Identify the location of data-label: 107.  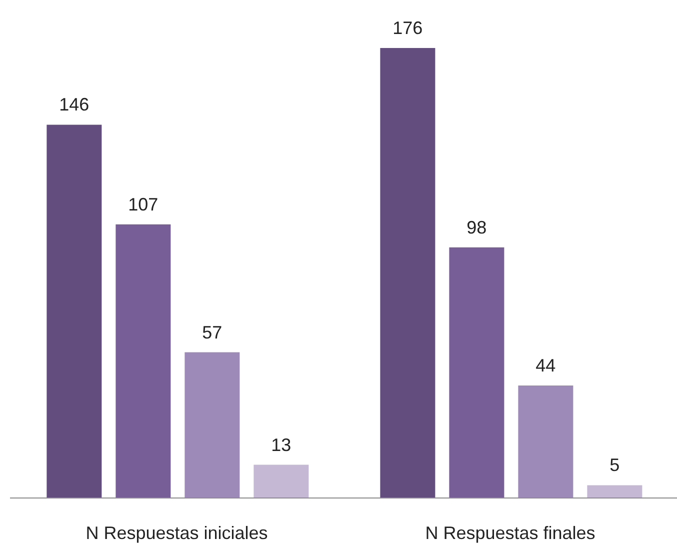
(143, 204).